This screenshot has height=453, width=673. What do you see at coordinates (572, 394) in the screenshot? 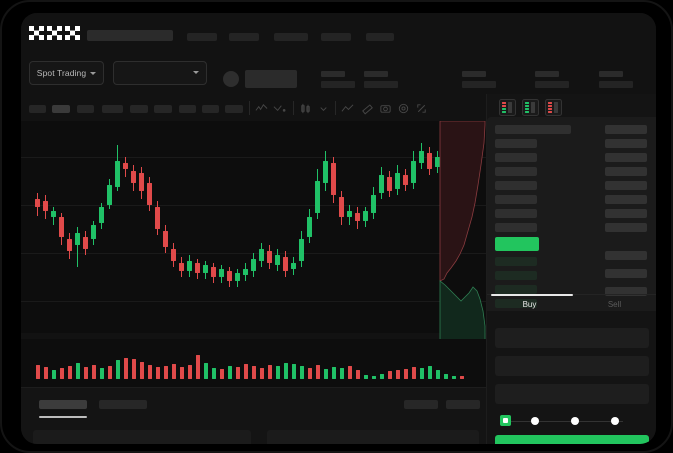
I see `total-field` at bounding box center [572, 394].